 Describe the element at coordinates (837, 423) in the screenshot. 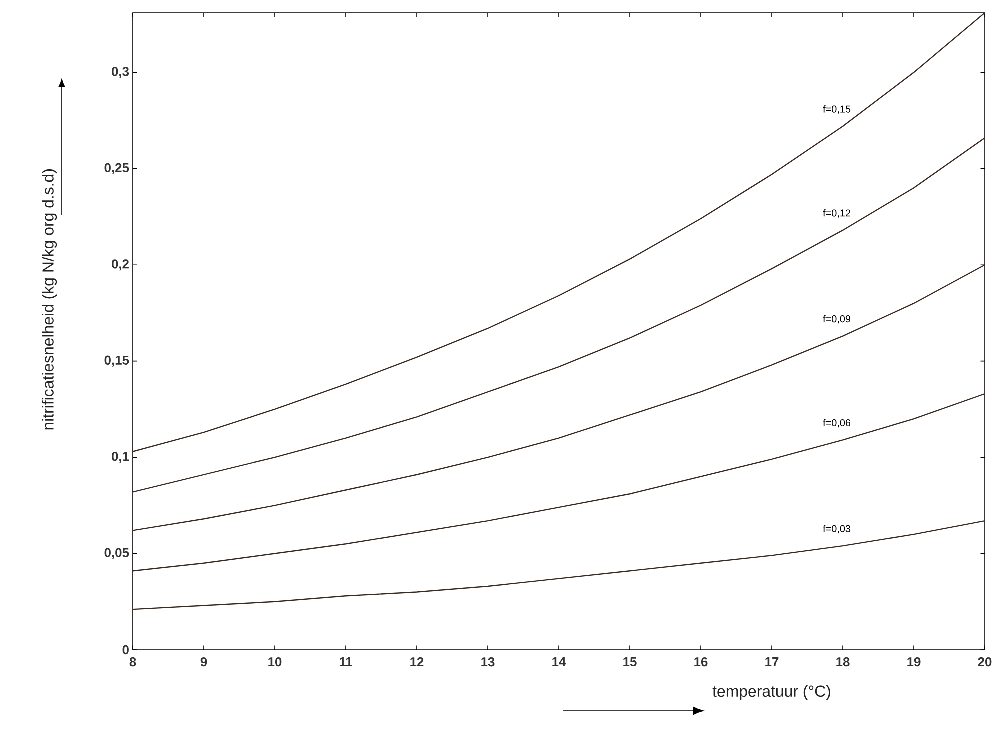

I see `series-label: f=0,06` at that location.